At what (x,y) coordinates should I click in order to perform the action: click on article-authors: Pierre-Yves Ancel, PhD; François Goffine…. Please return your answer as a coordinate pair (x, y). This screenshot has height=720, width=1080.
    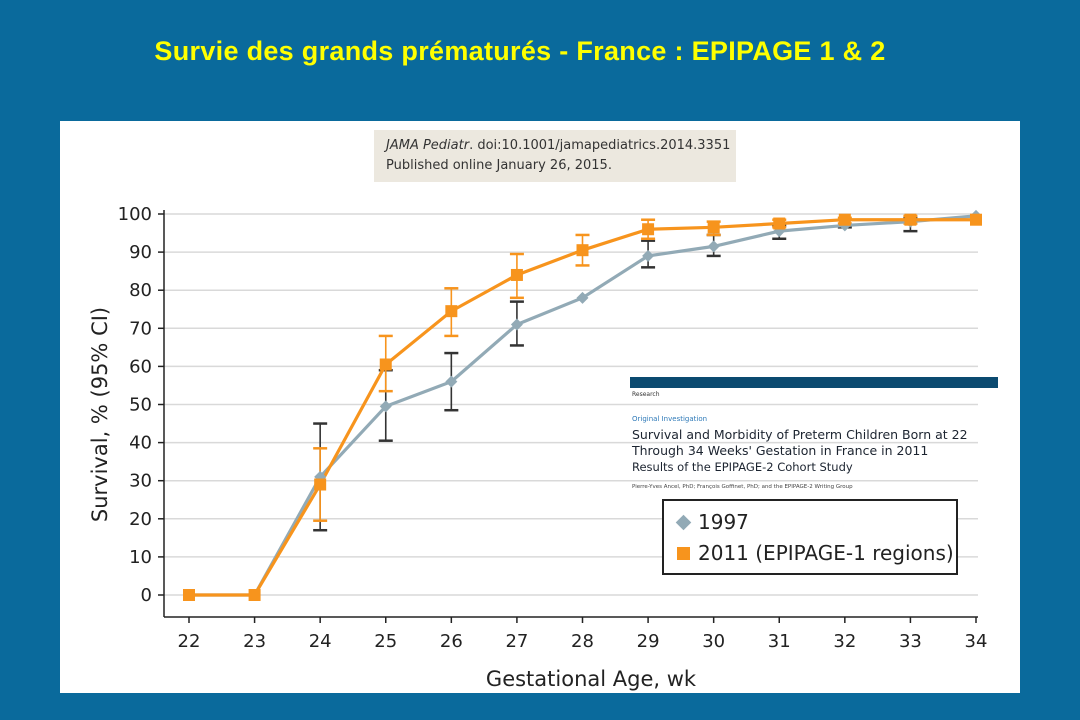
    Looking at the image, I should click on (742, 487).